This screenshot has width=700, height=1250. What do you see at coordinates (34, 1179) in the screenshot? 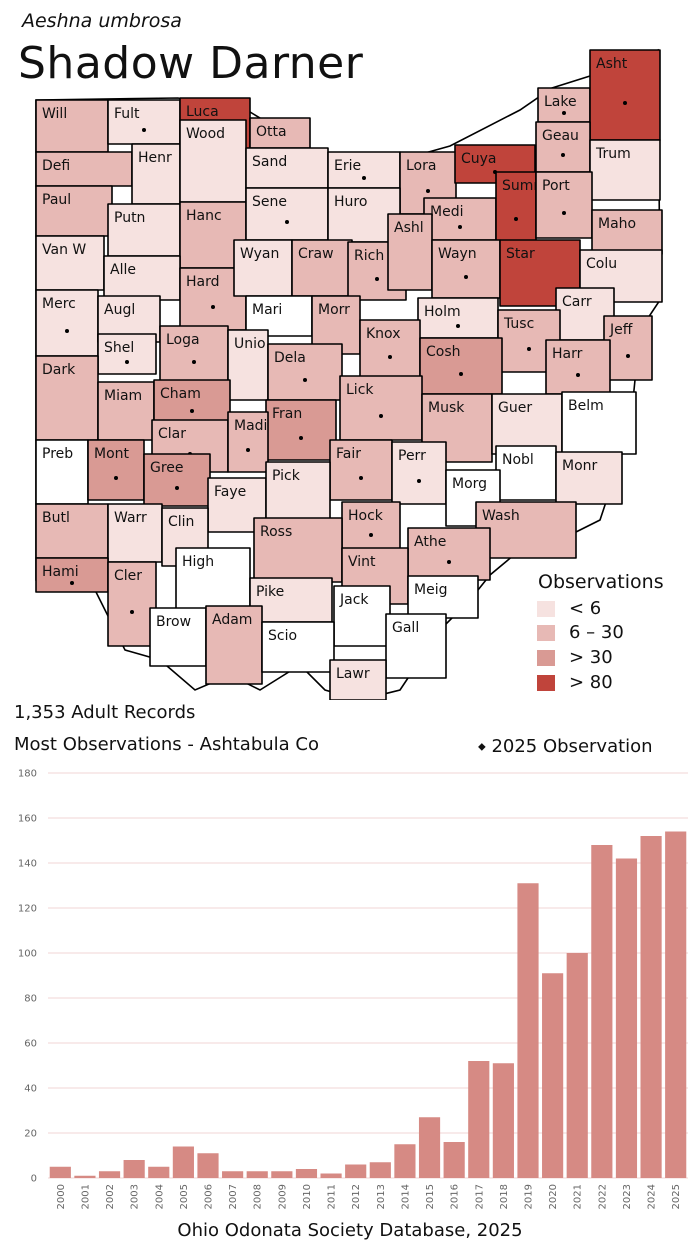
I see `y-tick-label: 0` at bounding box center [34, 1179].